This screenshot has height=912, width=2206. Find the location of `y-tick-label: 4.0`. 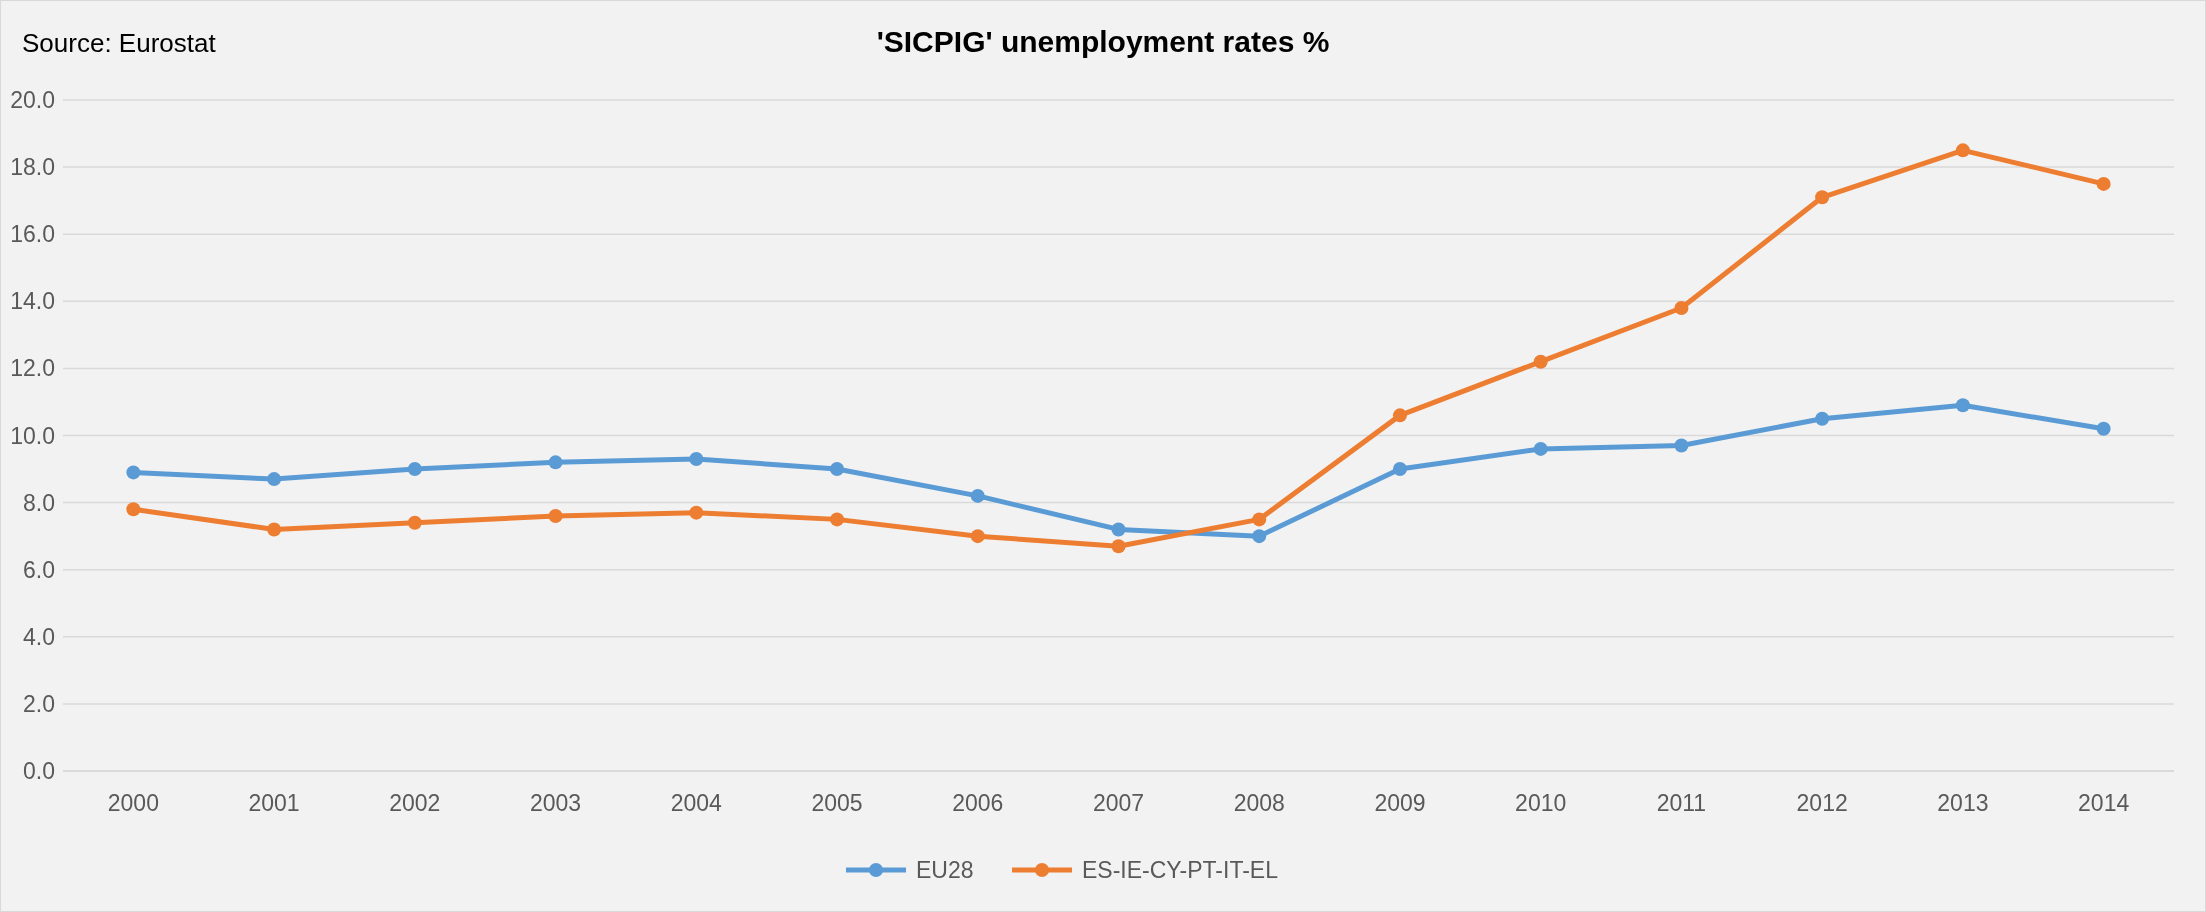

y-tick-label: 4.0 is located at coordinates (39, 636).